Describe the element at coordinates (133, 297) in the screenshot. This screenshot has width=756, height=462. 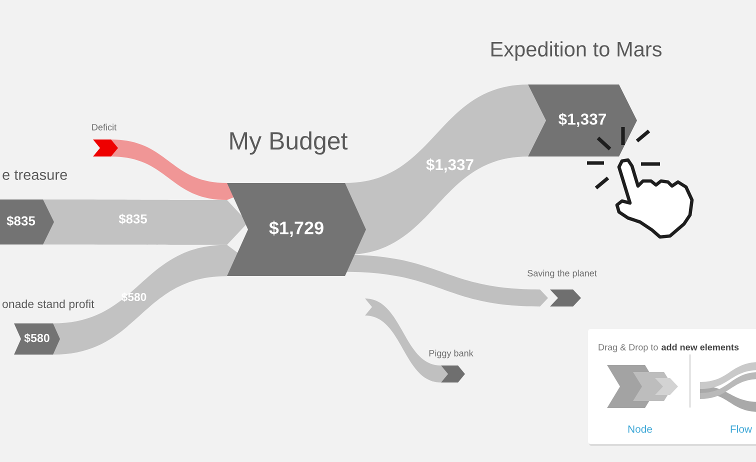
I see `text: $580` at that location.